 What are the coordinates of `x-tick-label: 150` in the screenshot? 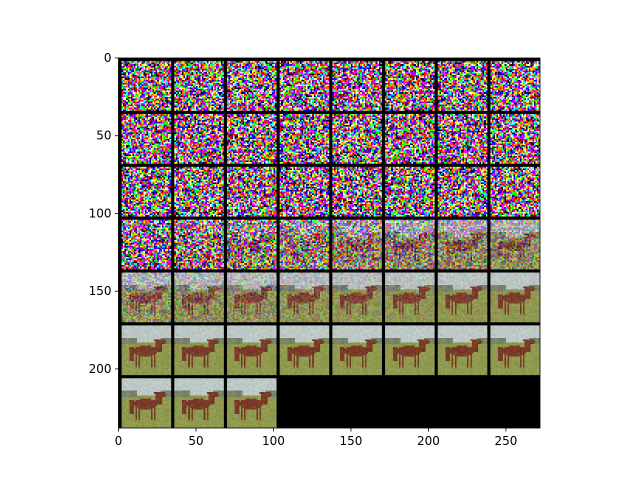 It's located at (350, 441).